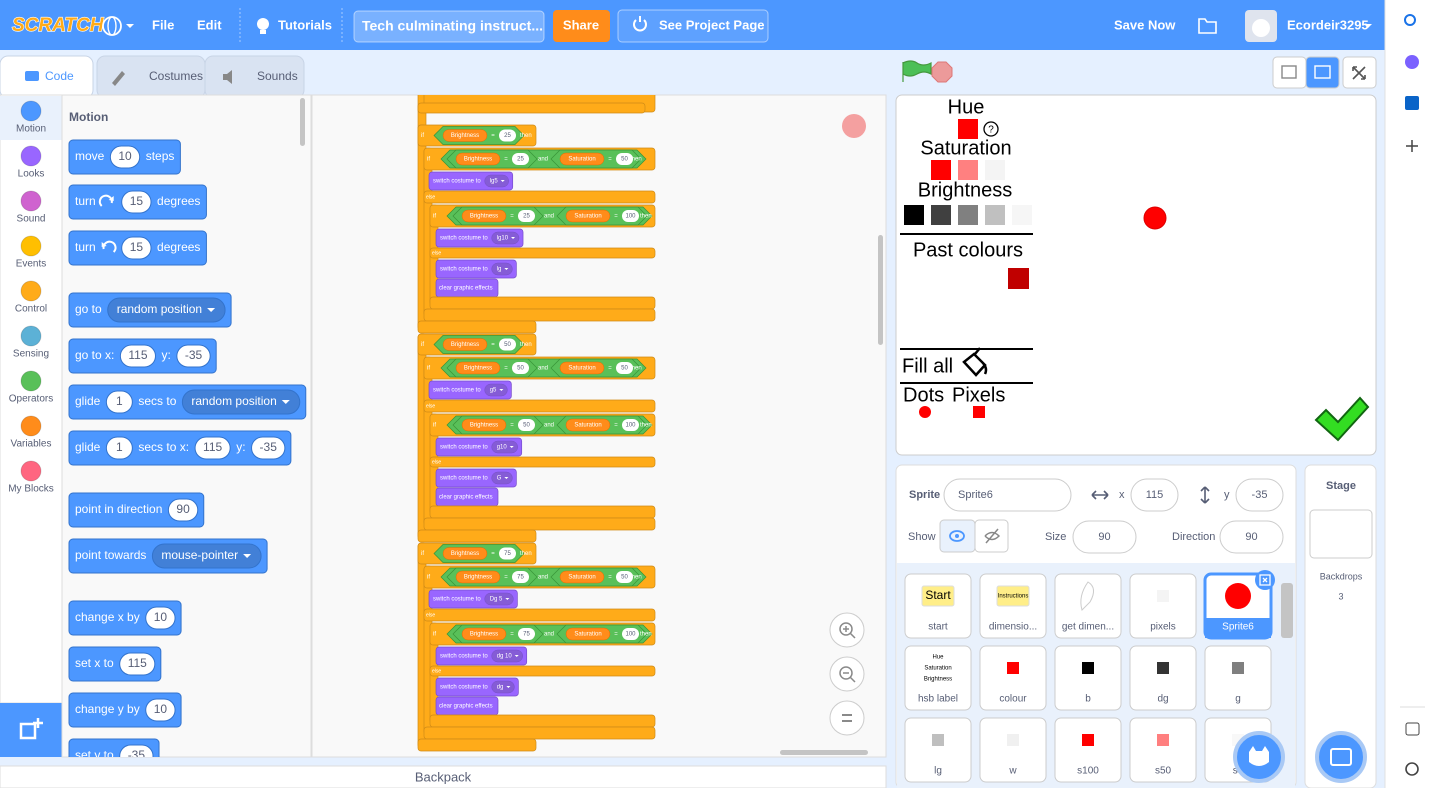 The height and width of the screenshot is (788, 1440). I want to click on username: Ecordeir3295, so click(1328, 24).